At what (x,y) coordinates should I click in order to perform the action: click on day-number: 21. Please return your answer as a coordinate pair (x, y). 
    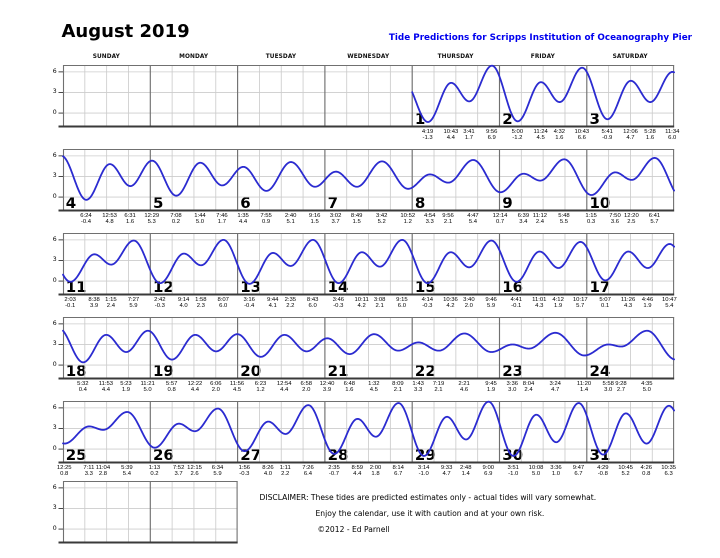
    Looking at the image, I should click on (338, 370).